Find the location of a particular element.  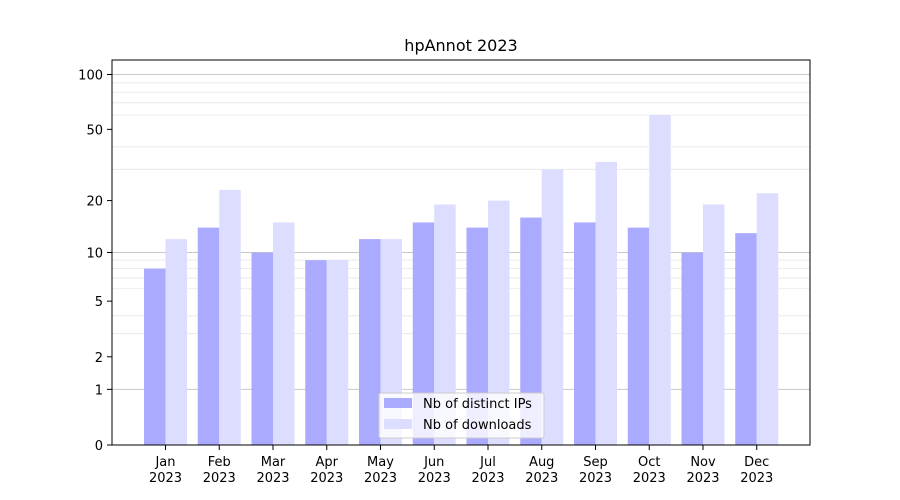

x-tick-label-month: Jul is located at coordinates (487, 462).